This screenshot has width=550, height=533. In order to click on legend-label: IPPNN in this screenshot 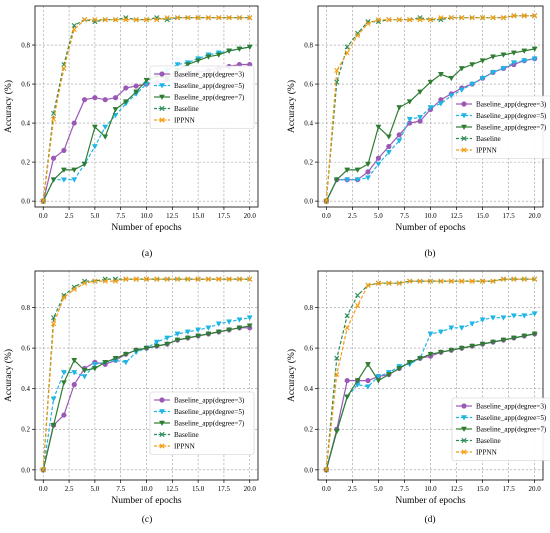, I will do `click(487, 453)`.